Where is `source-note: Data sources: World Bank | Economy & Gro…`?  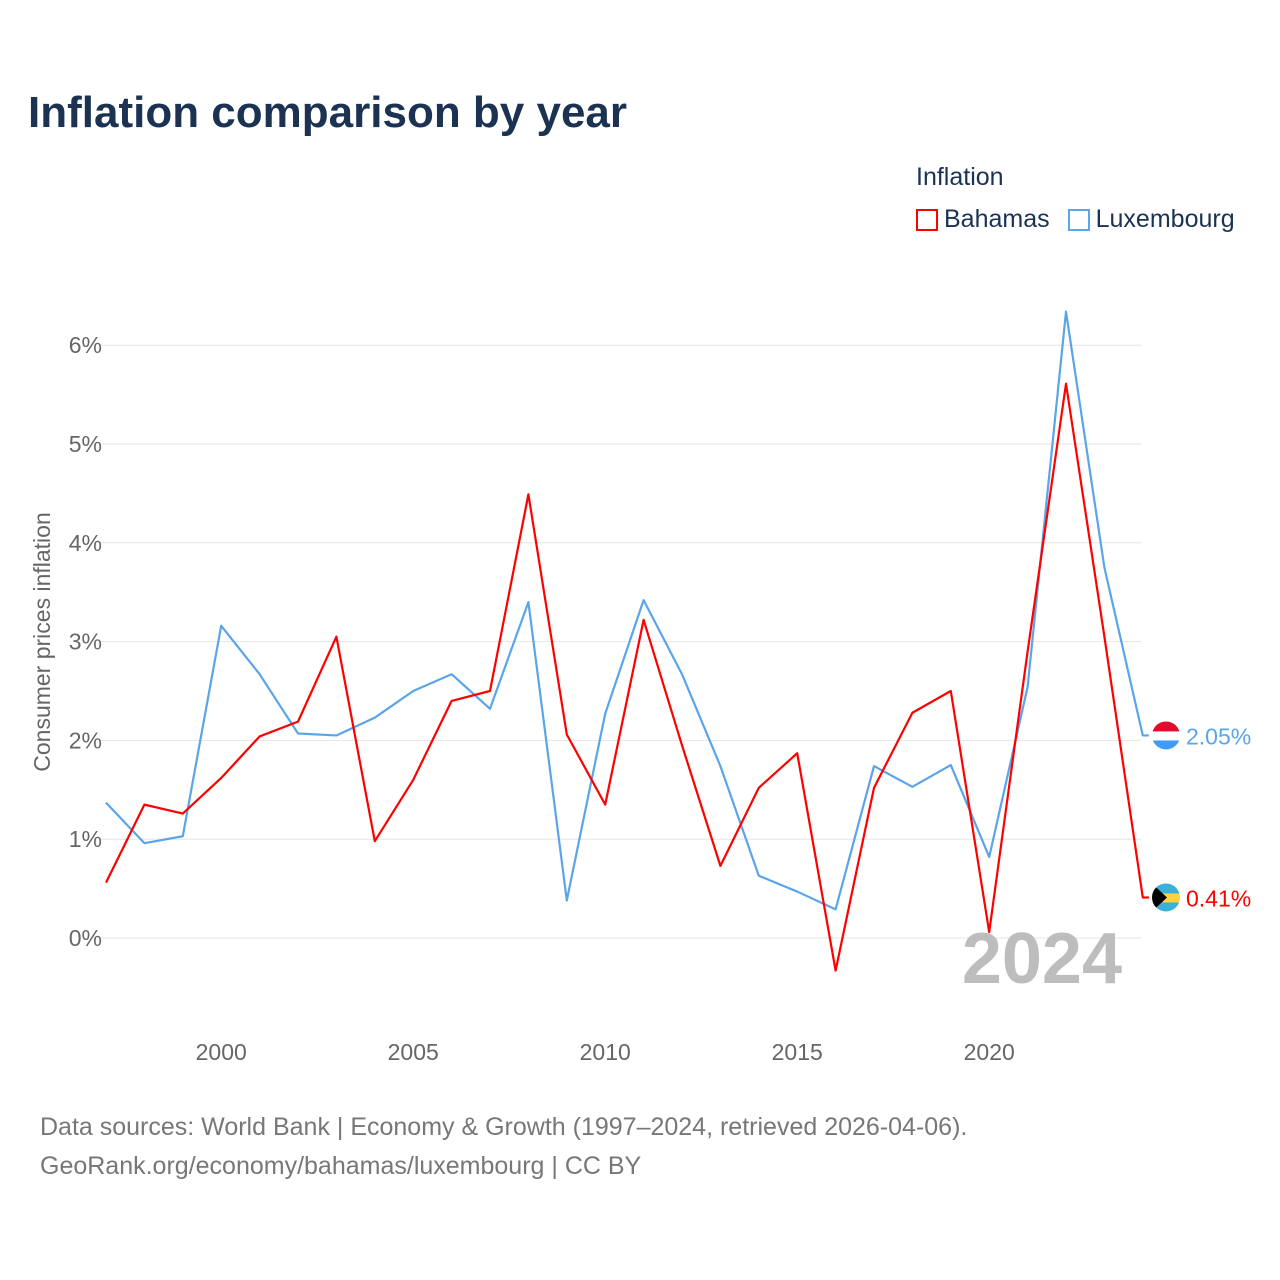
source-note: Data sources: World Bank | Economy & Gro… is located at coordinates (503, 1147).